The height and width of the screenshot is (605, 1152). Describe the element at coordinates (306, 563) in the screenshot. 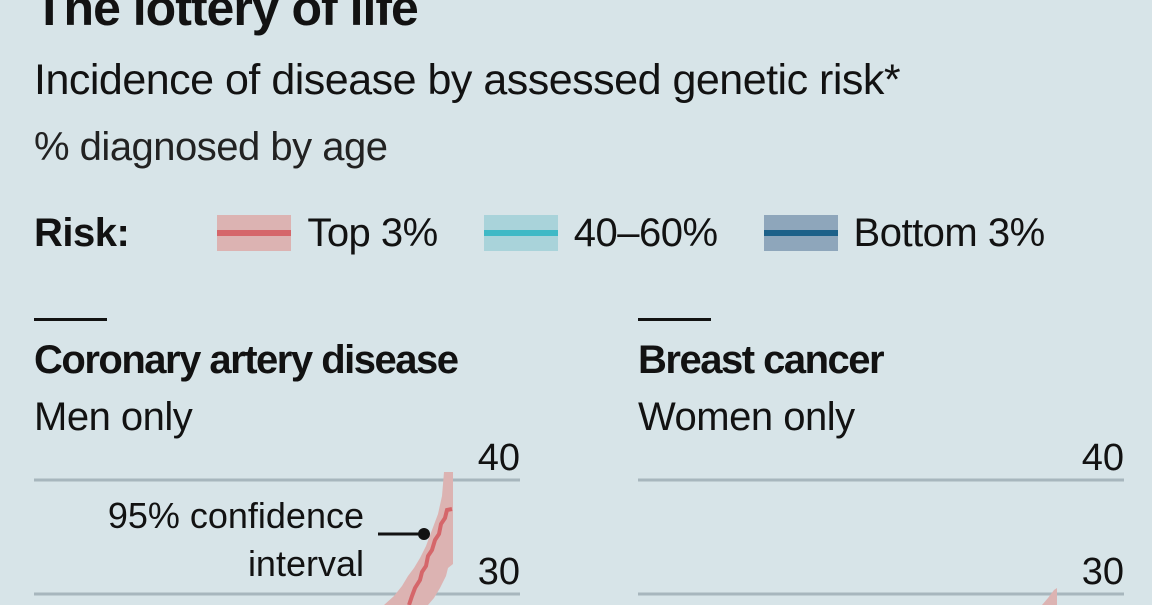

I see `annotation-line2: interval` at that location.